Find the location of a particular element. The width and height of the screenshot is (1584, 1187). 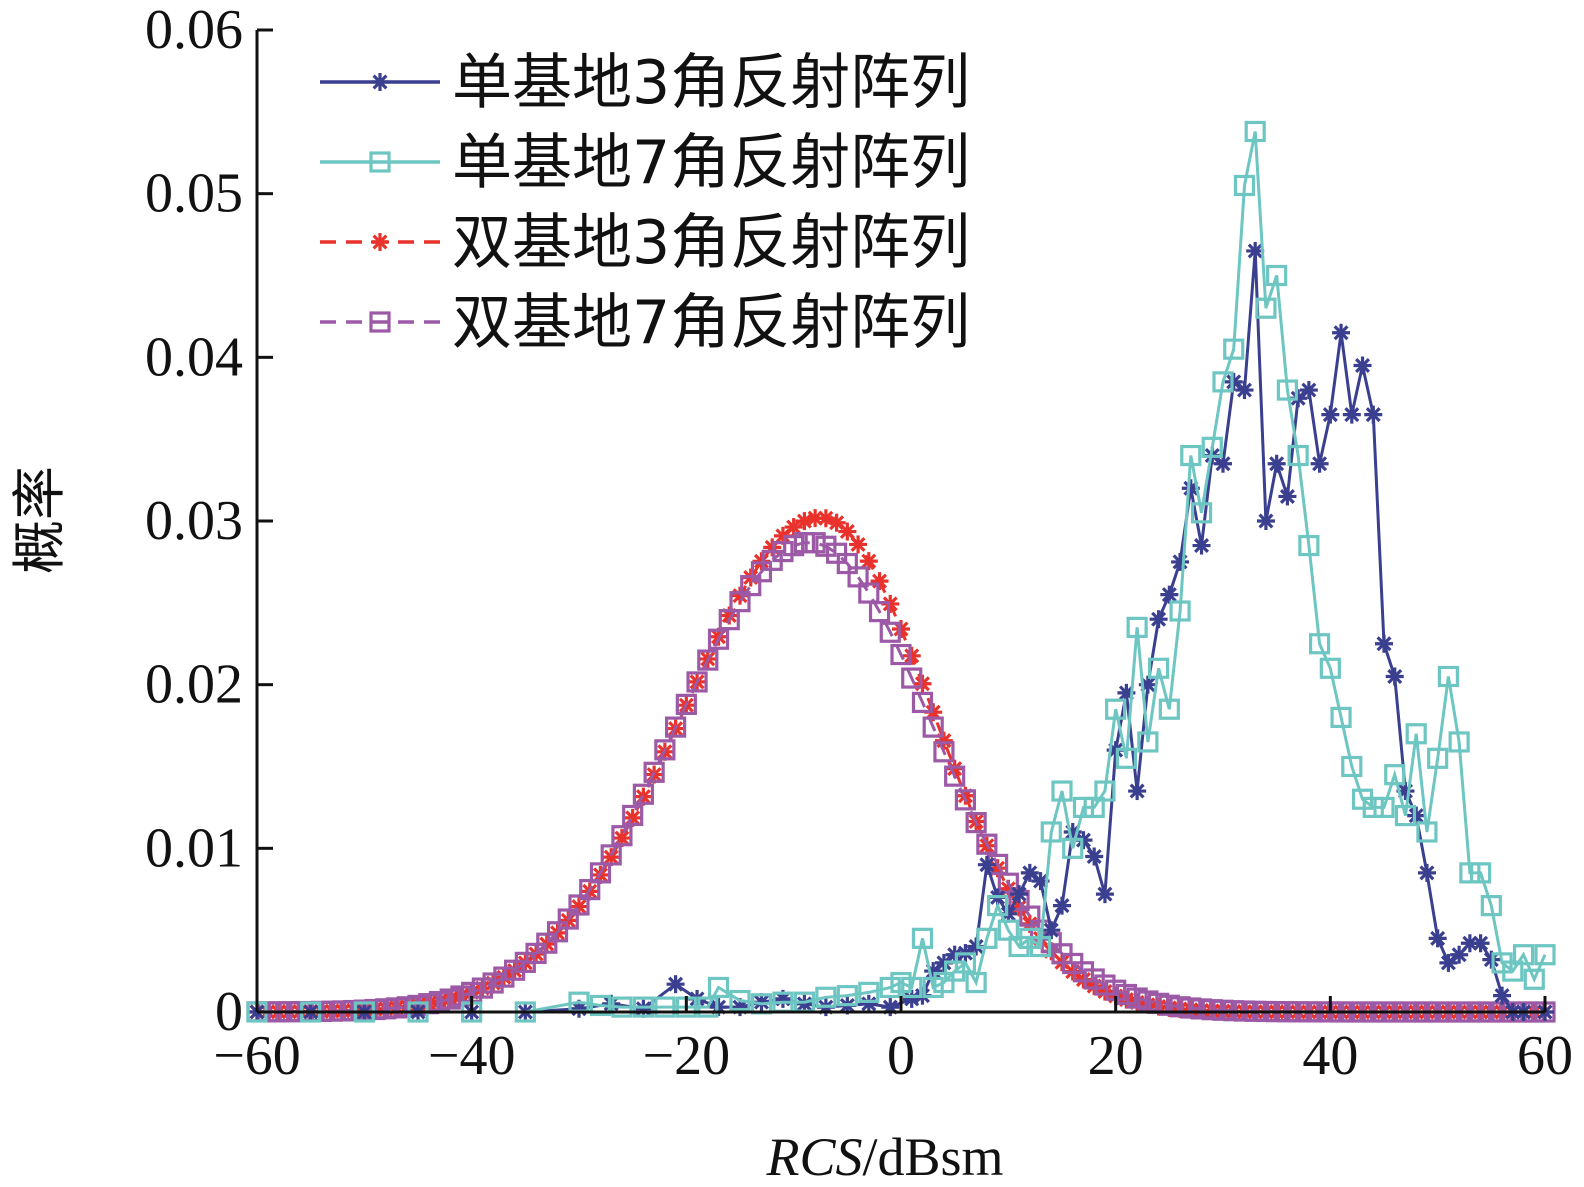

y-axis-label: 概率 is located at coordinates (40, 520).